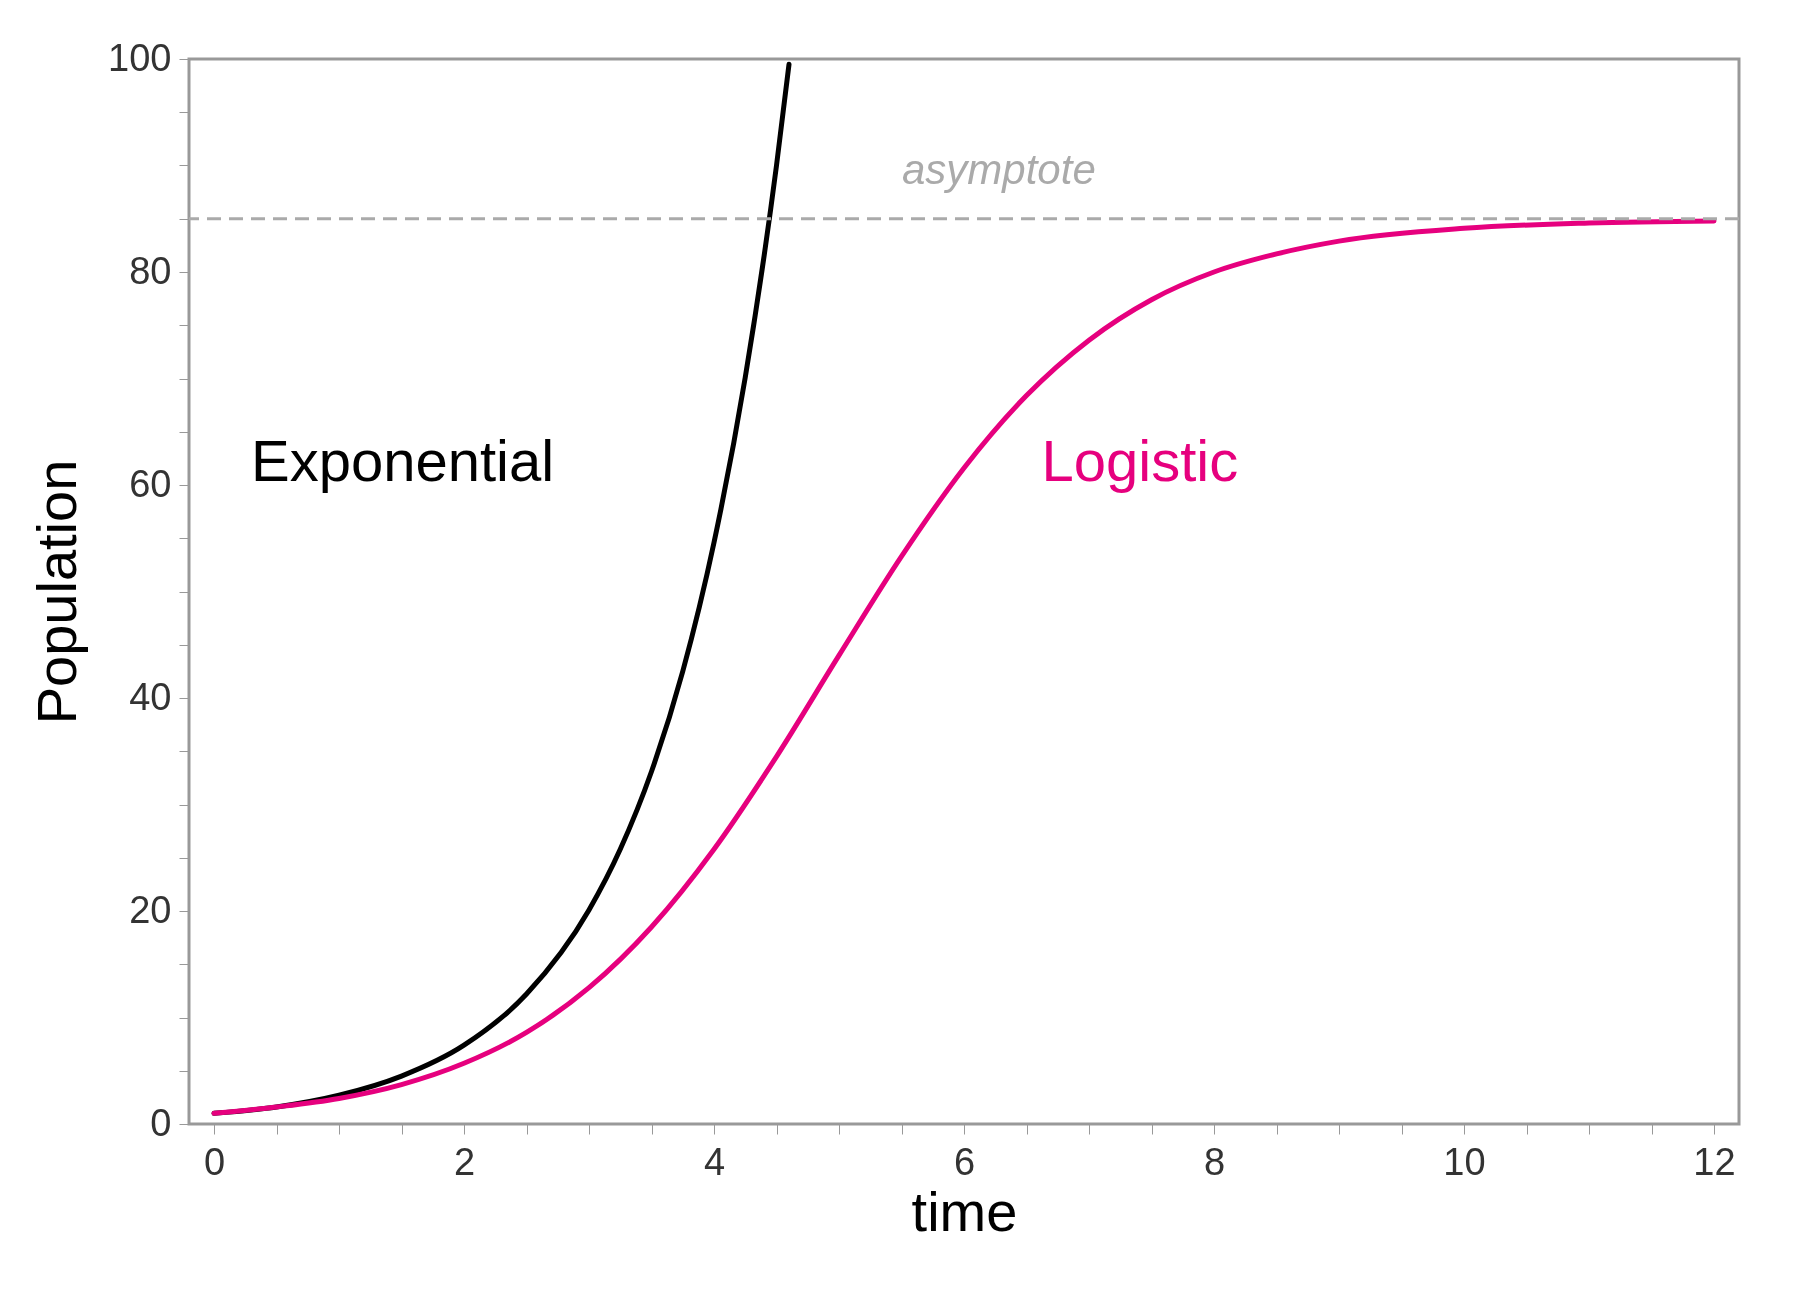 The image size is (1818, 1300). Describe the element at coordinates (150, 909) in the screenshot. I see `y-tick-label: 20` at that location.